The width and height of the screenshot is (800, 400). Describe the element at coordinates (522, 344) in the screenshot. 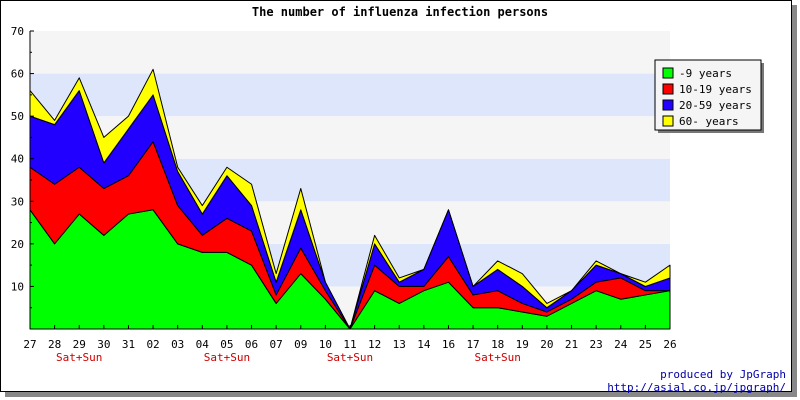

I see `x-tick-label: 19` at that location.